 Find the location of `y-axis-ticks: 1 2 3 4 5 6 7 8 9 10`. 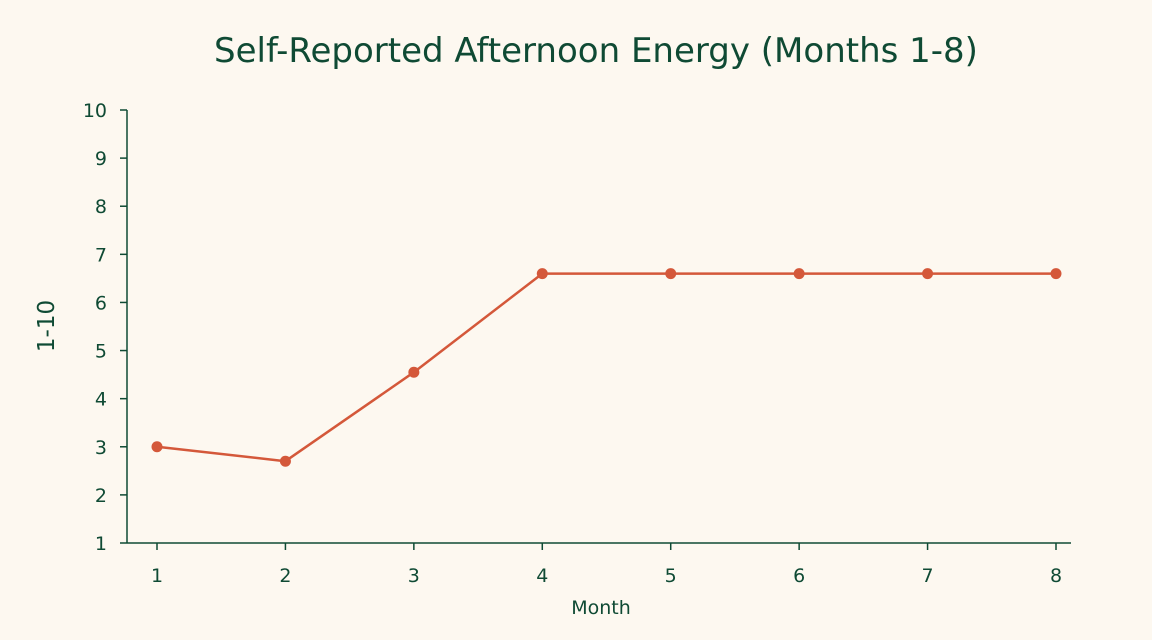

y-axis-ticks: 1 2 3 4 5 6 7 8 9 10 is located at coordinates (105, 327).